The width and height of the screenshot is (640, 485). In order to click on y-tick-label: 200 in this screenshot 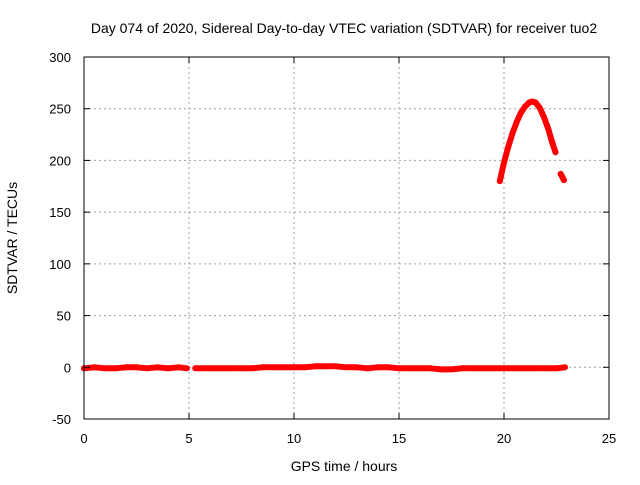, I will do `click(60, 160)`.